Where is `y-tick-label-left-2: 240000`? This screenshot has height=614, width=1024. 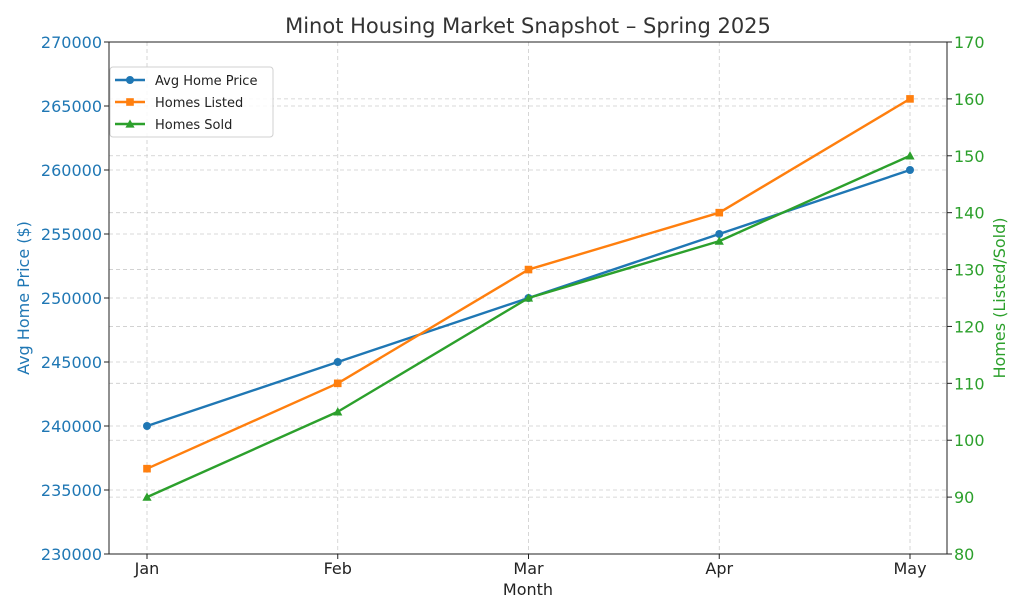 y-tick-label-left-2: 240000 is located at coordinates (71, 426).